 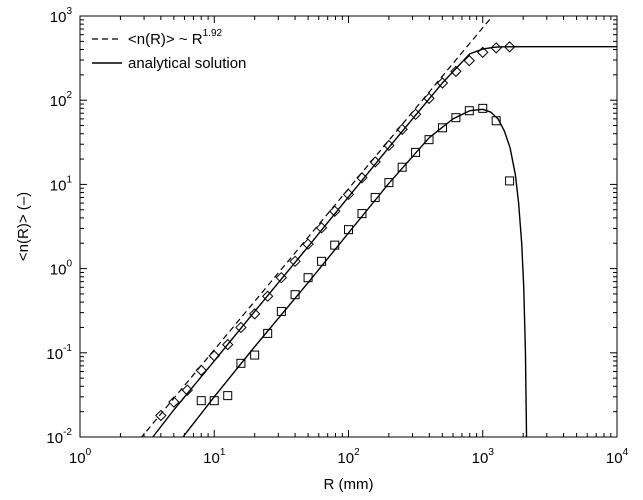 I want to click on legend-analytical-label: analytical solution, so click(x=187, y=63).